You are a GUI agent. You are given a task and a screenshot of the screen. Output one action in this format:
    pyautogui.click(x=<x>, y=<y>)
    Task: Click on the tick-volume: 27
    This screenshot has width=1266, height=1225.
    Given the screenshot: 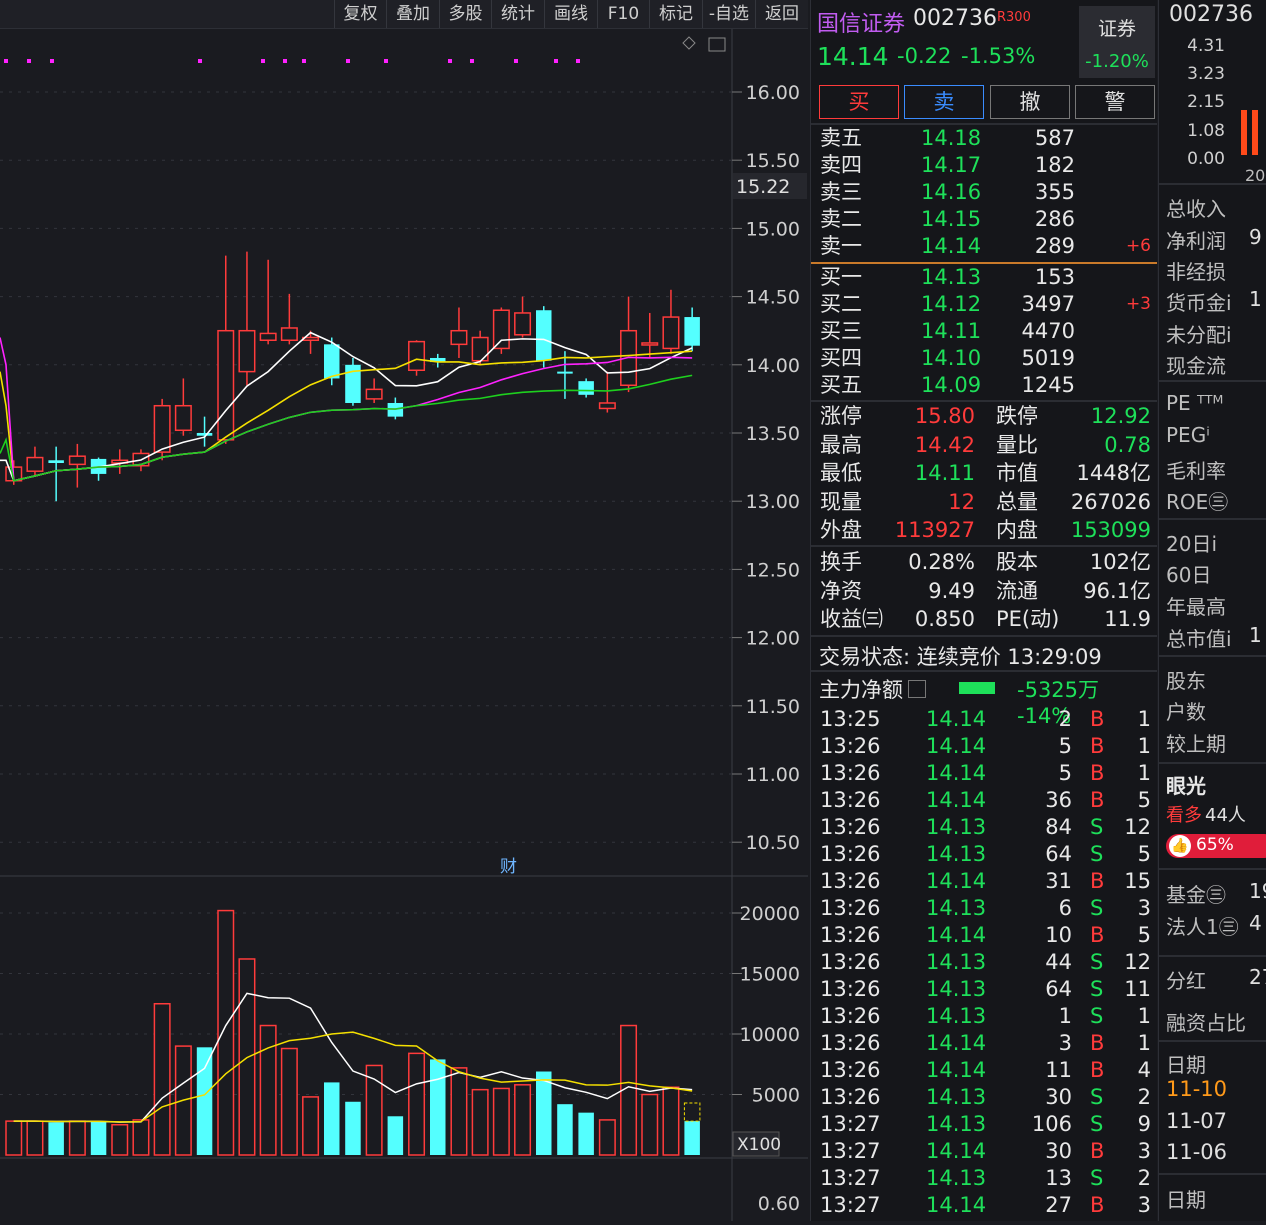 What is the action you would take?
    pyautogui.click(x=1058, y=1205)
    